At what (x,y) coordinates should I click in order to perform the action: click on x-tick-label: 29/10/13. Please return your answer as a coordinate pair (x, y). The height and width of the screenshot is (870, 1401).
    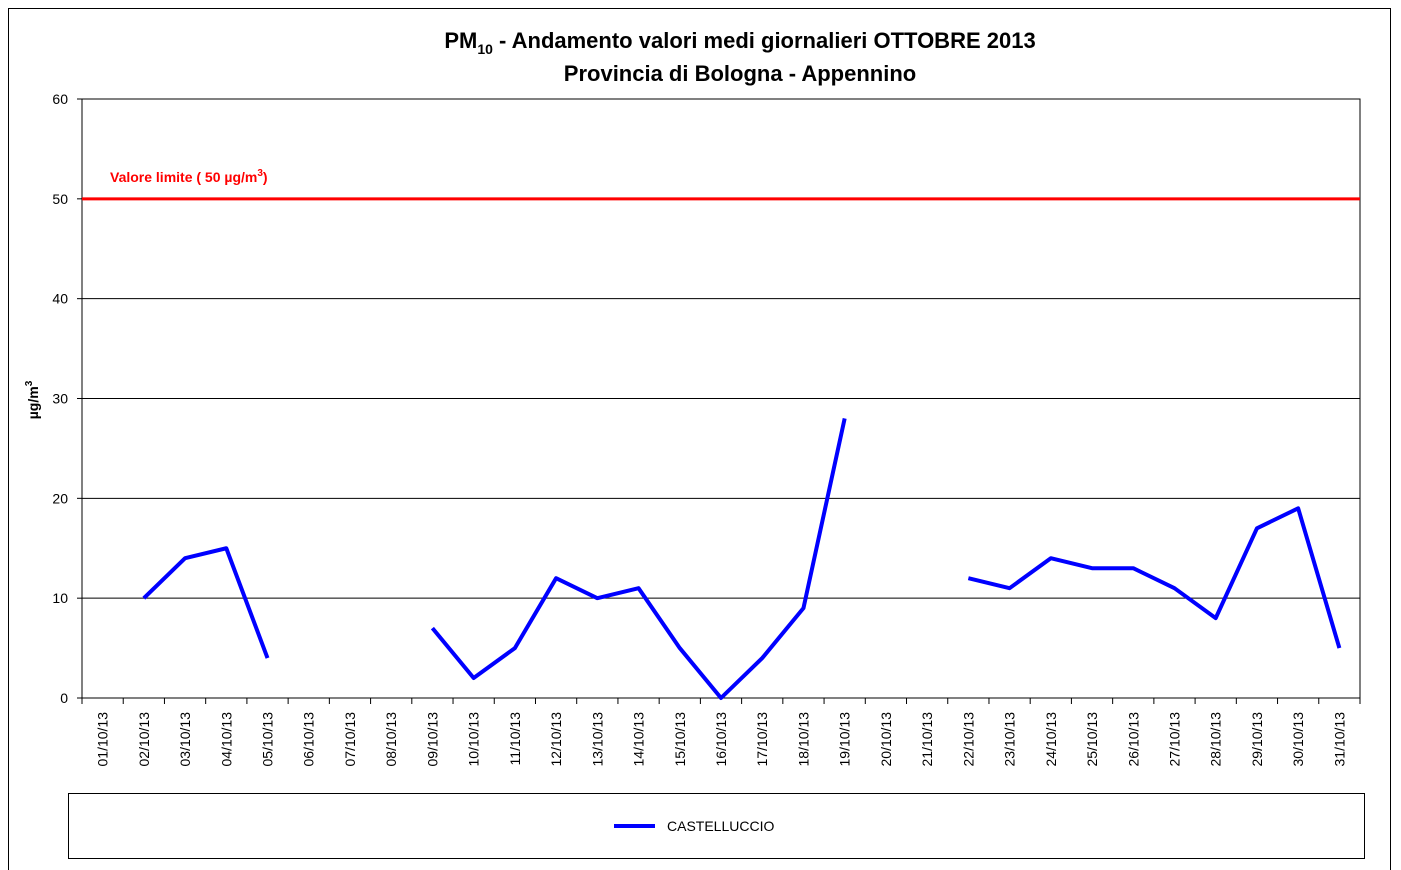
    Looking at the image, I should click on (1257, 739).